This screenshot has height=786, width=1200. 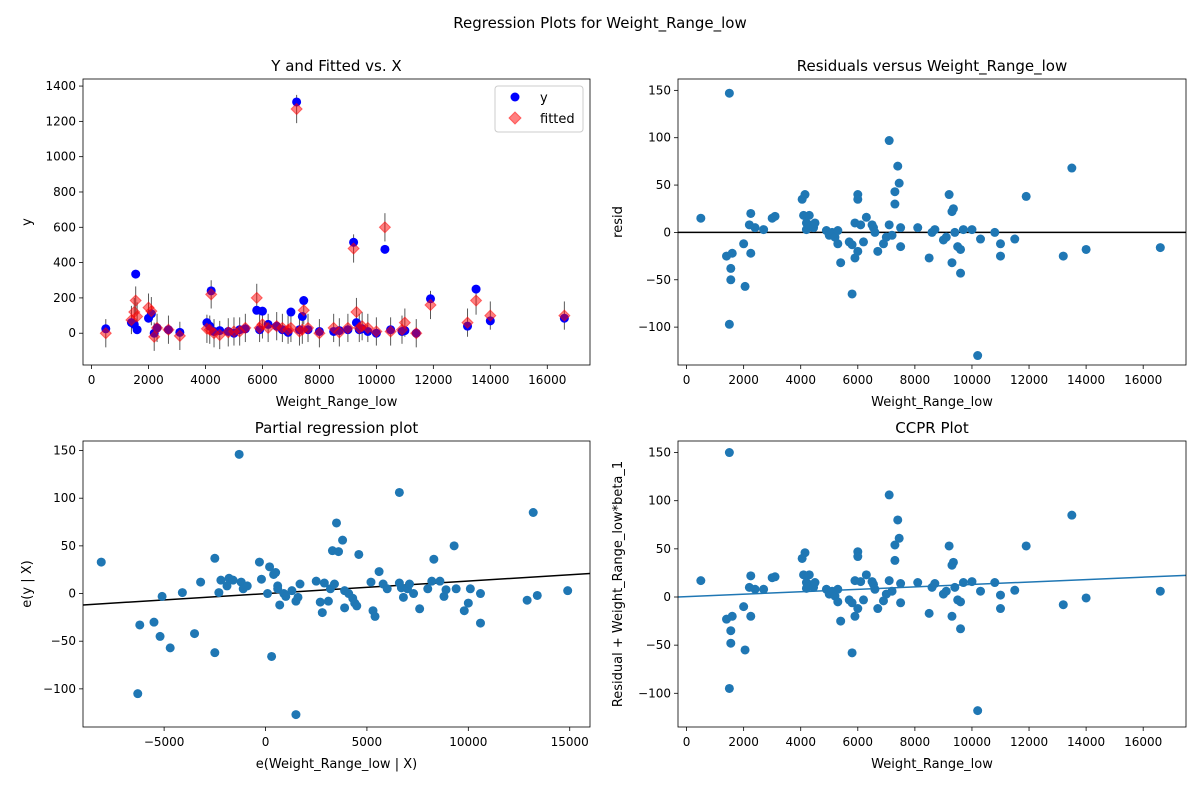 What do you see at coordinates (63, 641) in the screenshot?
I see `y-tick-label: −50` at bounding box center [63, 641].